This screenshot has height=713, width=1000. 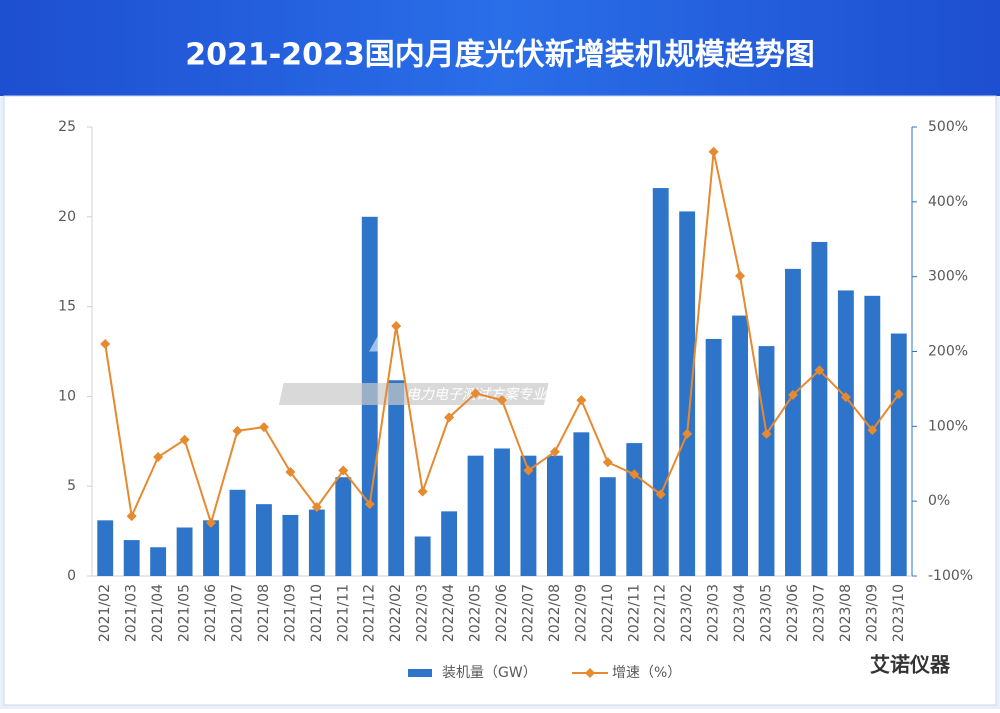 What do you see at coordinates (948, 426) in the screenshot?
I see `y2-tick-label: 100%` at bounding box center [948, 426].